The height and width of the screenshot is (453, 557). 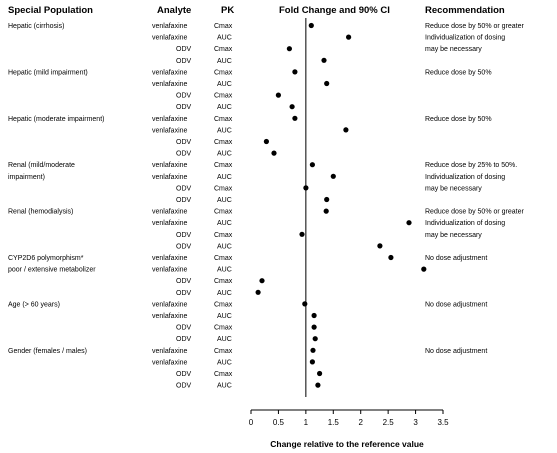 What do you see at coordinates (227, 10) in the screenshot?
I see `header-pk: PK` at bounding box center [227, 10].